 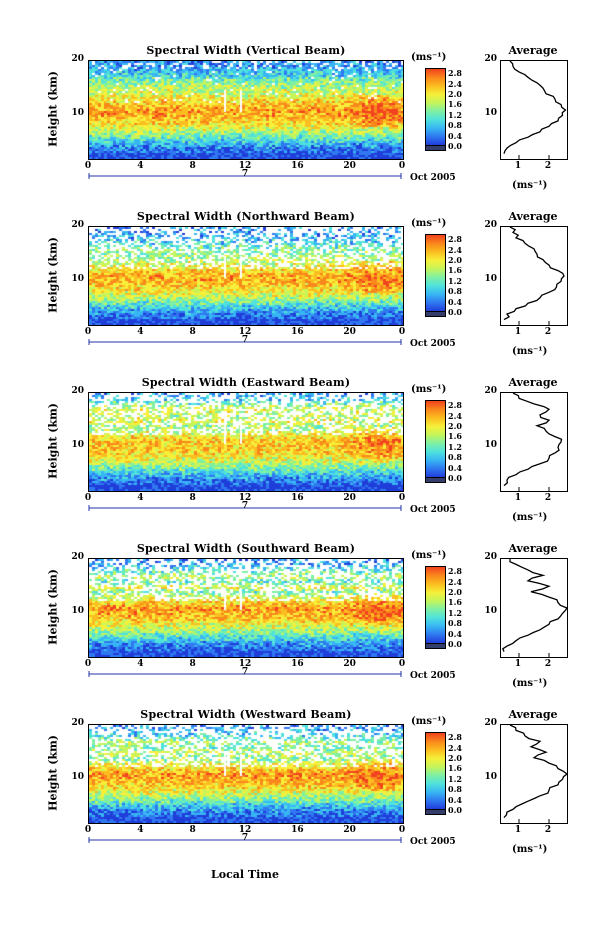 What do you see at coordinates (246, 774) in the screenshot?
I see `heatmap` at bounding box center [246, 774].